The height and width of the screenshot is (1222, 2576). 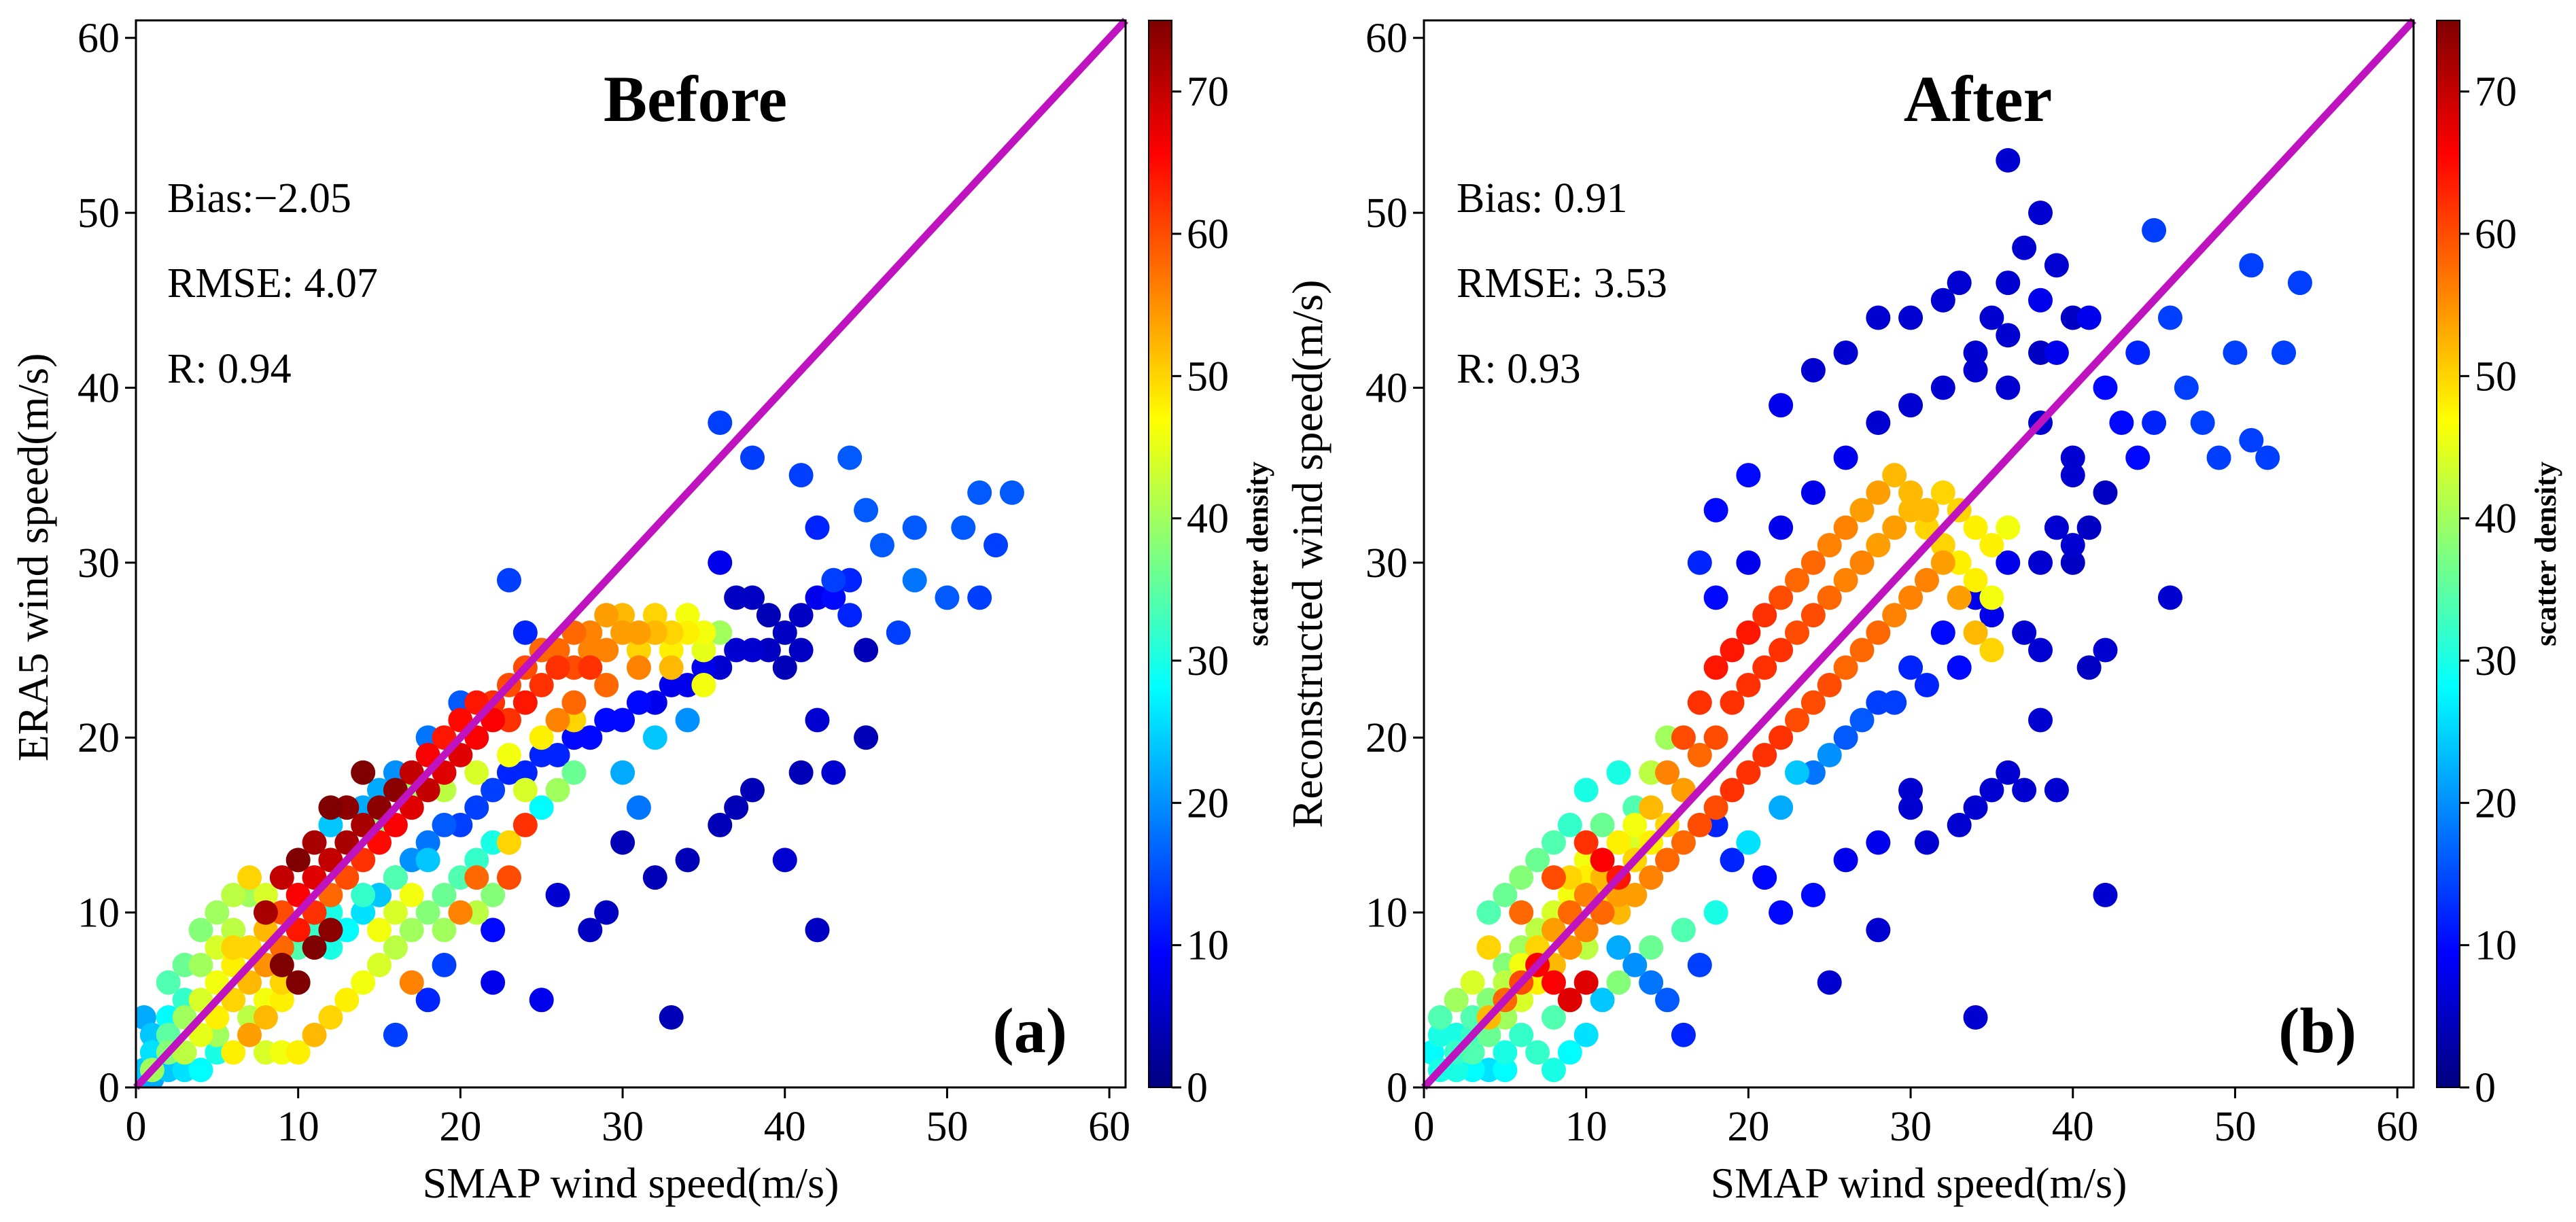 What do you see at coordinates (2496, 661) in the screenshot?
I see `colorbar-tick-label: 30` at bounding box center [2496, 661].